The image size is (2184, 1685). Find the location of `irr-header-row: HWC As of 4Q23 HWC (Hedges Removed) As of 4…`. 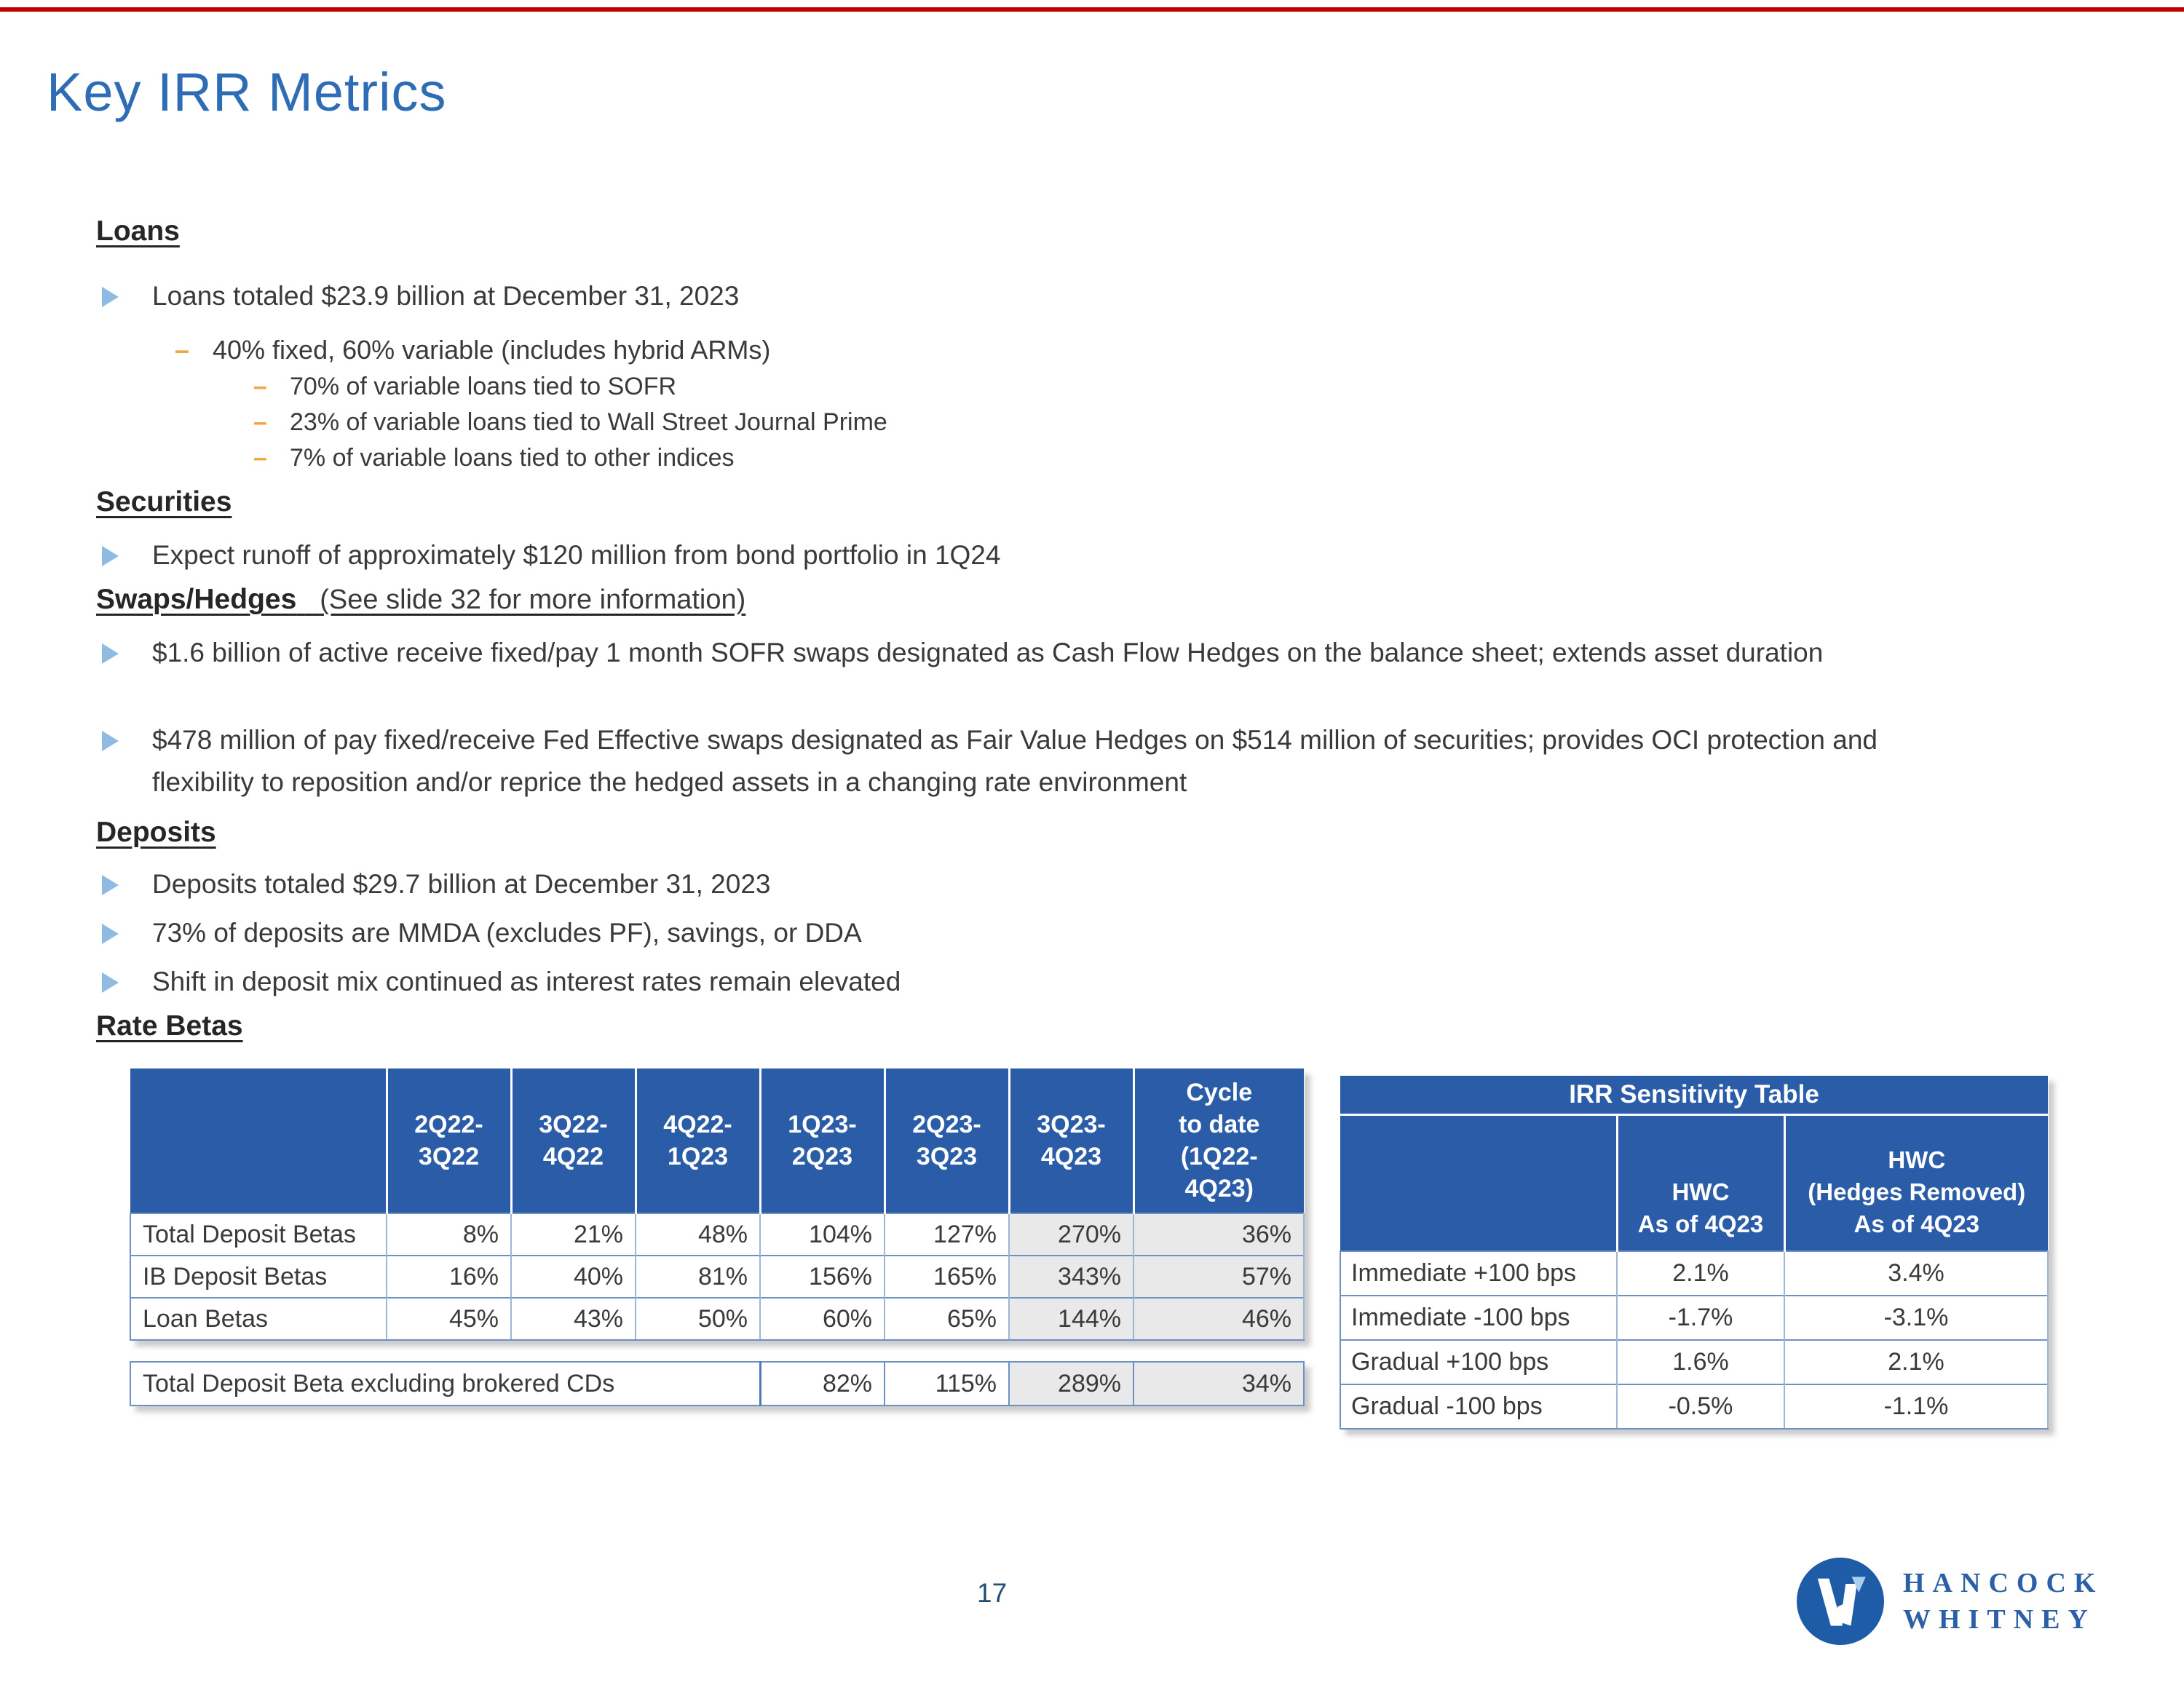

irr-header-row: HWC As of 4Q23 HWC (Hedges Removed) As of 4… is located at coordinates (1694, 1182).